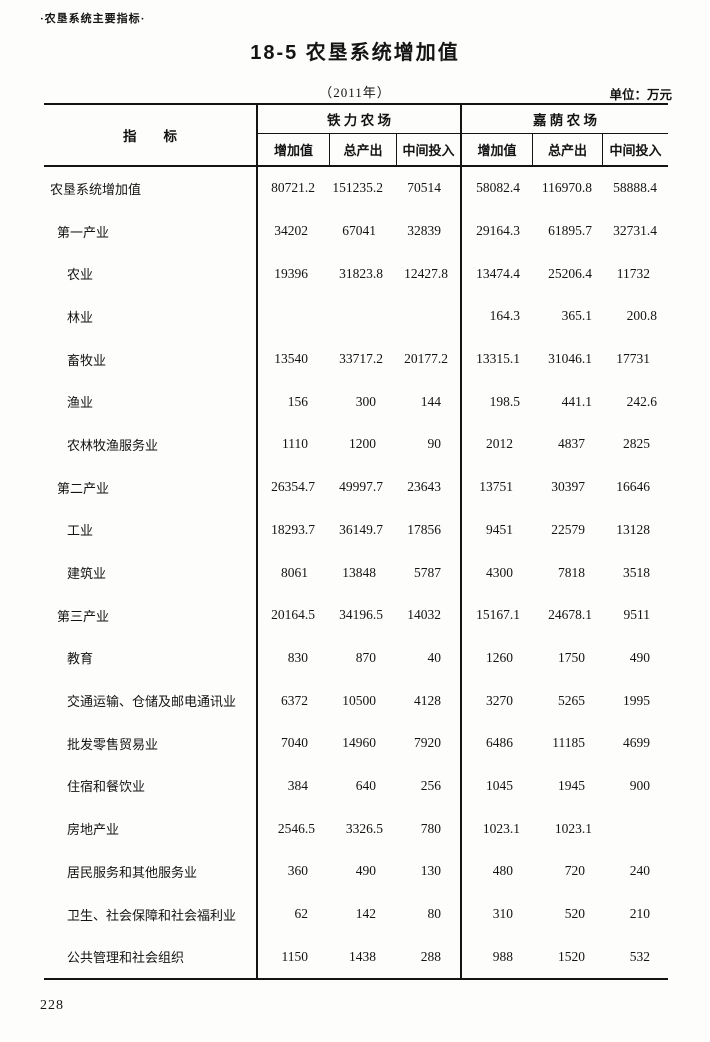 The image size is (710, 1042). What do you see at coordinates (360, 119) in the screenshot?
I see `header-group-tieli-farm: 铁 力 农 场` at bounding box center [360, 119].